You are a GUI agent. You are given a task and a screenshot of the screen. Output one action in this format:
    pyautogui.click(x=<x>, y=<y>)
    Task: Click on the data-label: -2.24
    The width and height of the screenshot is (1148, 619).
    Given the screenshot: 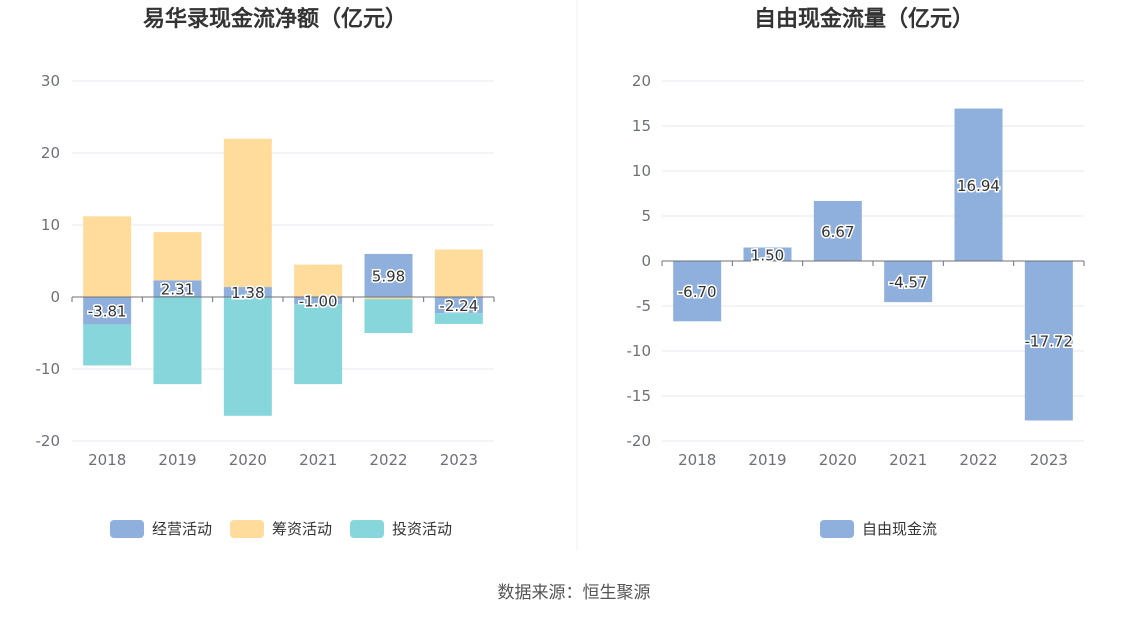 What is the action you would take?
    pyautogui.click(x=458, y=306)
    